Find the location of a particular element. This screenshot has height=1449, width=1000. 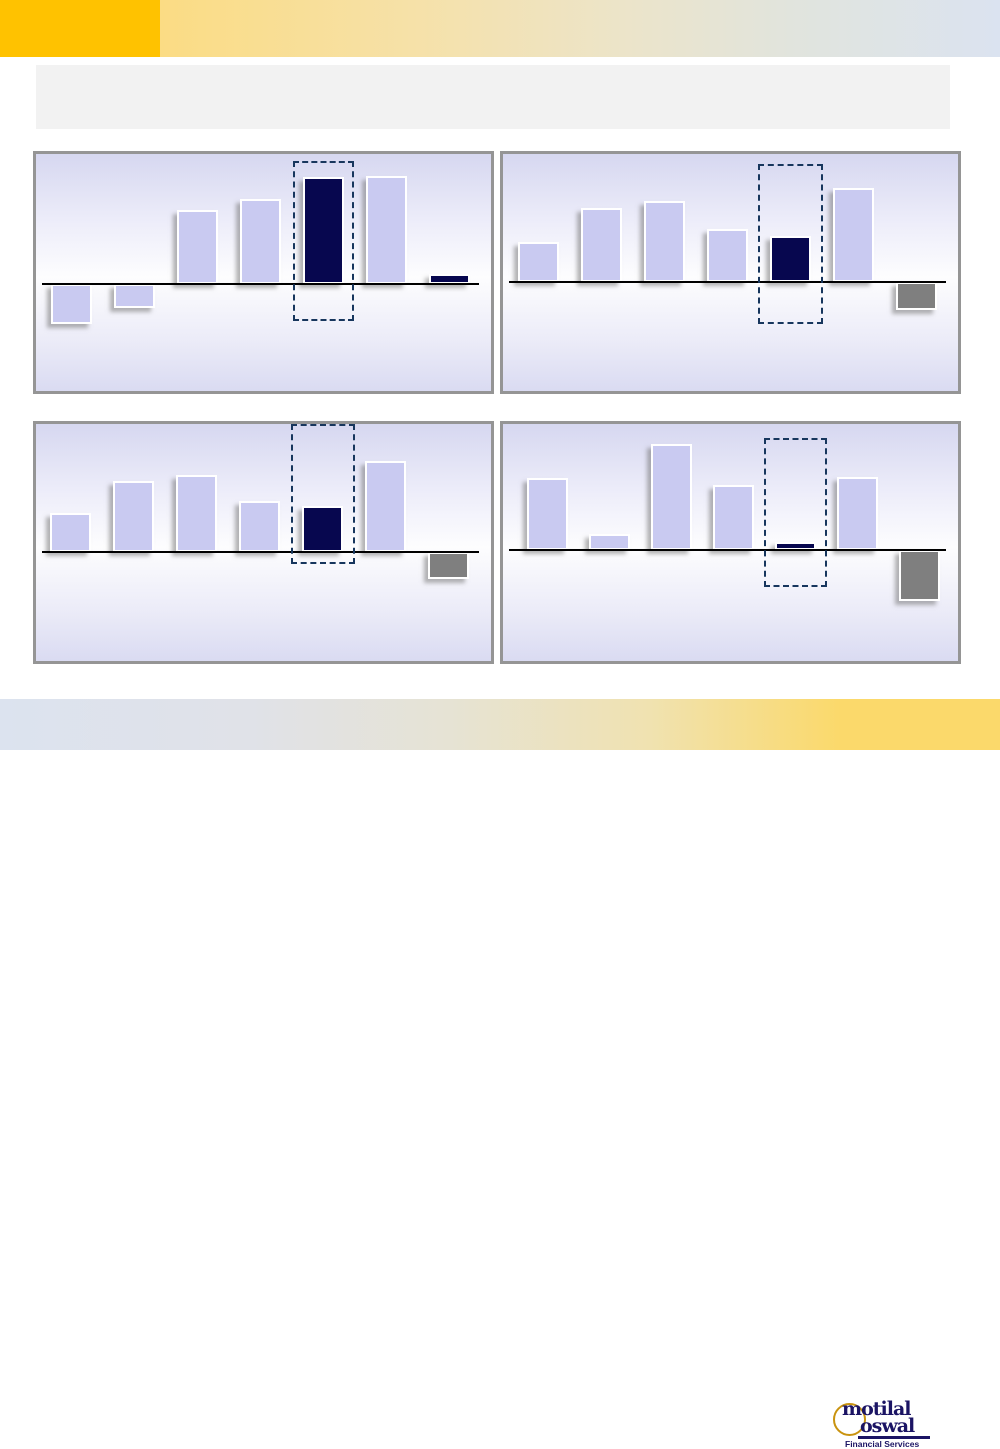

bar-chart-panel-top-left is located at coordinates (263, 272).